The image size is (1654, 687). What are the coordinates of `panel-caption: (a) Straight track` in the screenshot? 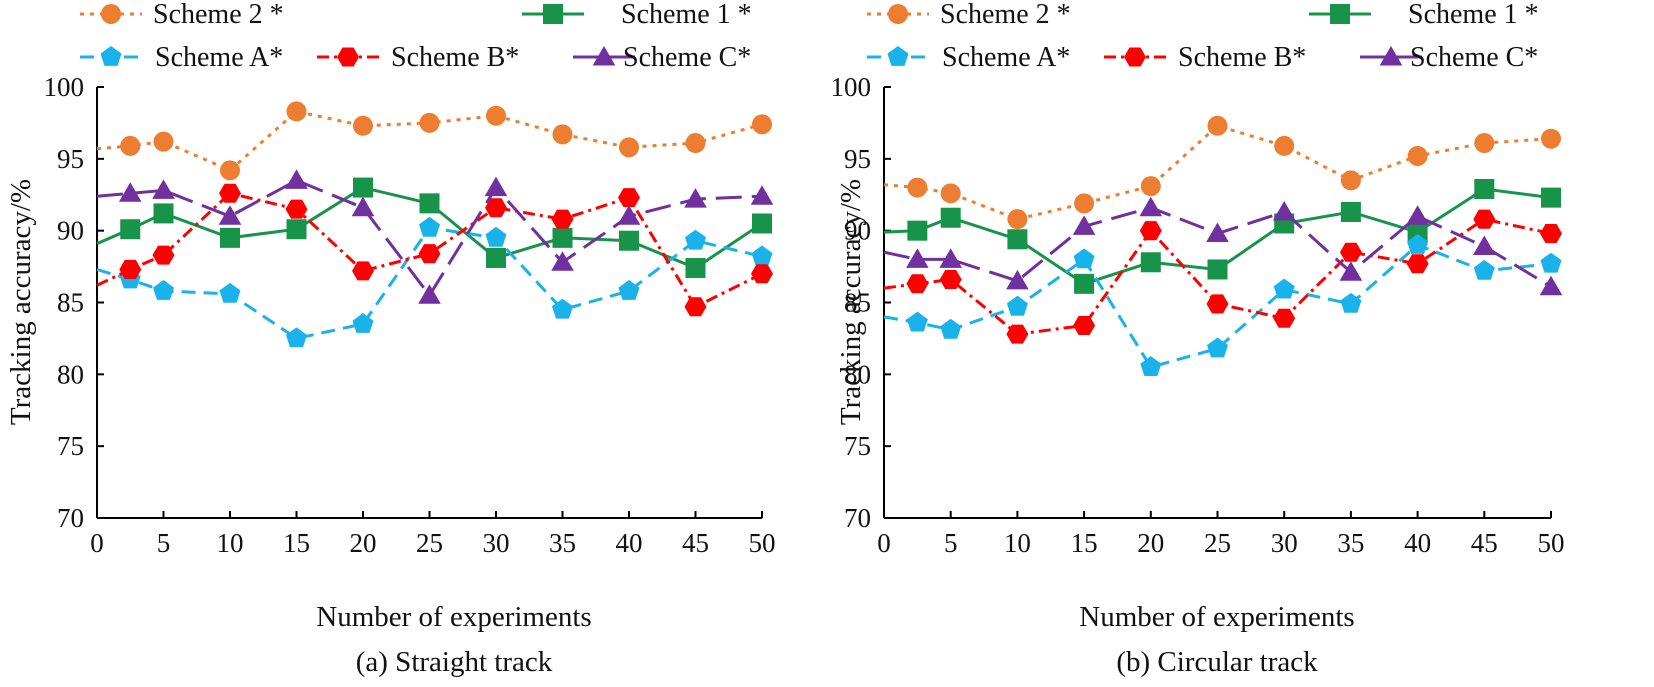 It's located at (454, 662).